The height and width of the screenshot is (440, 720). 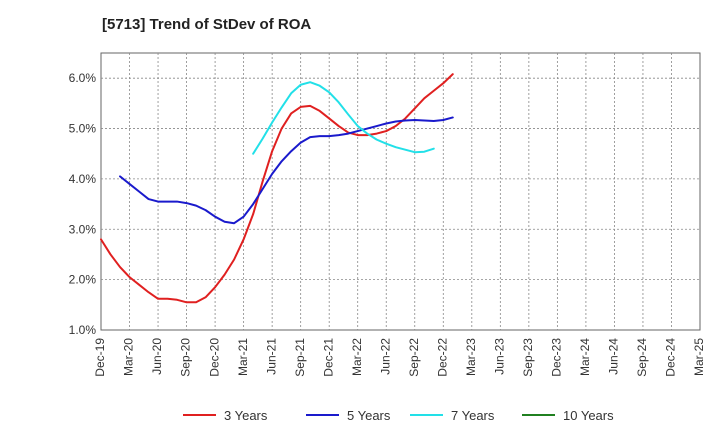 I want to click on x-tick-label: Dec-19, so click(x=100, y=357).